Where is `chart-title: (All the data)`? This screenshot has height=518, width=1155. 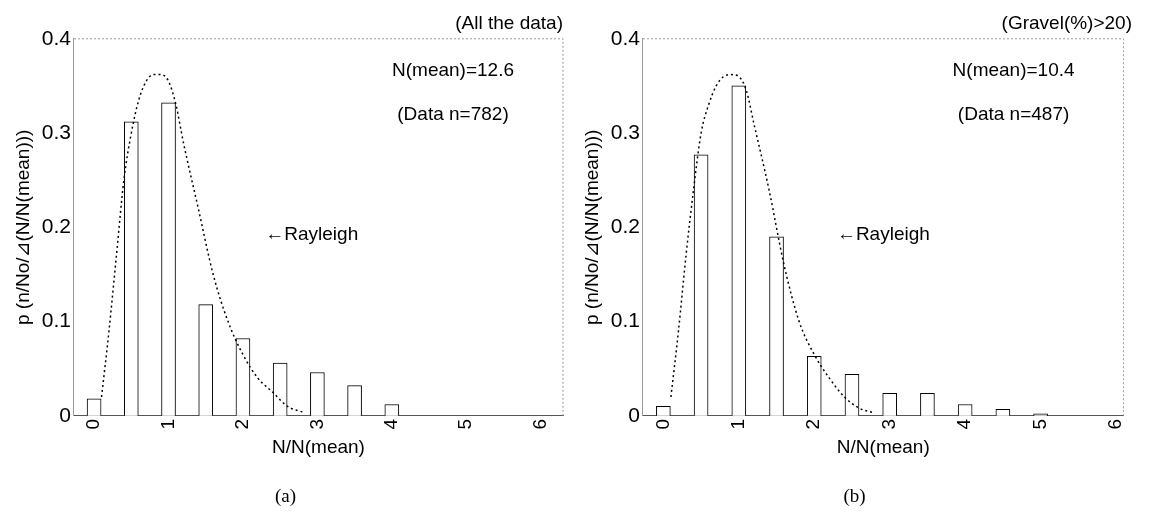
chart-title: (All the data) is located at coordinates (509, 22).